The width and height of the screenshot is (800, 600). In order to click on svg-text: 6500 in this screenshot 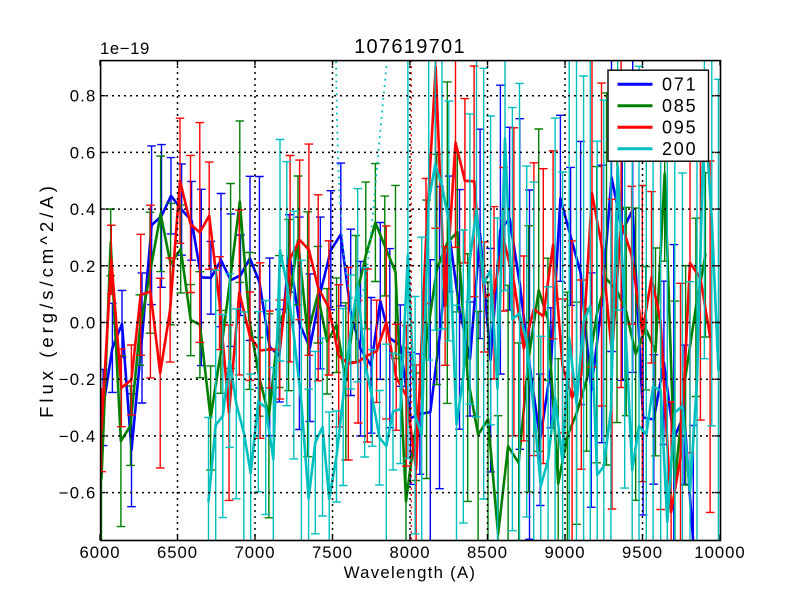, I will do `click(177, 552)`.